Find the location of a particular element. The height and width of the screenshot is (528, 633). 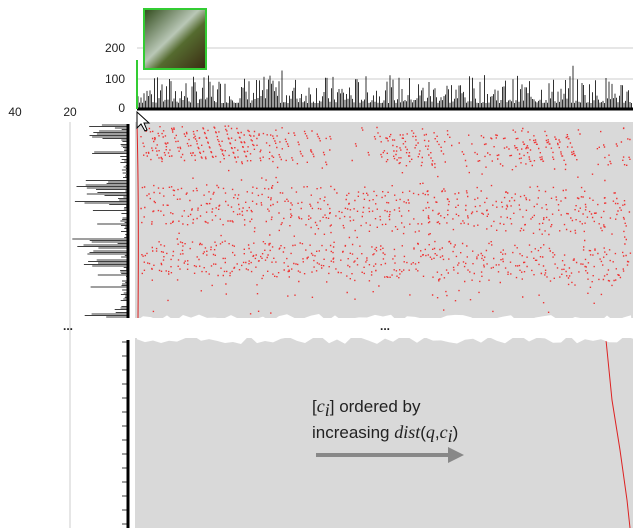

caption-line: [ci] ordered by is located at coordinates (366, 408).